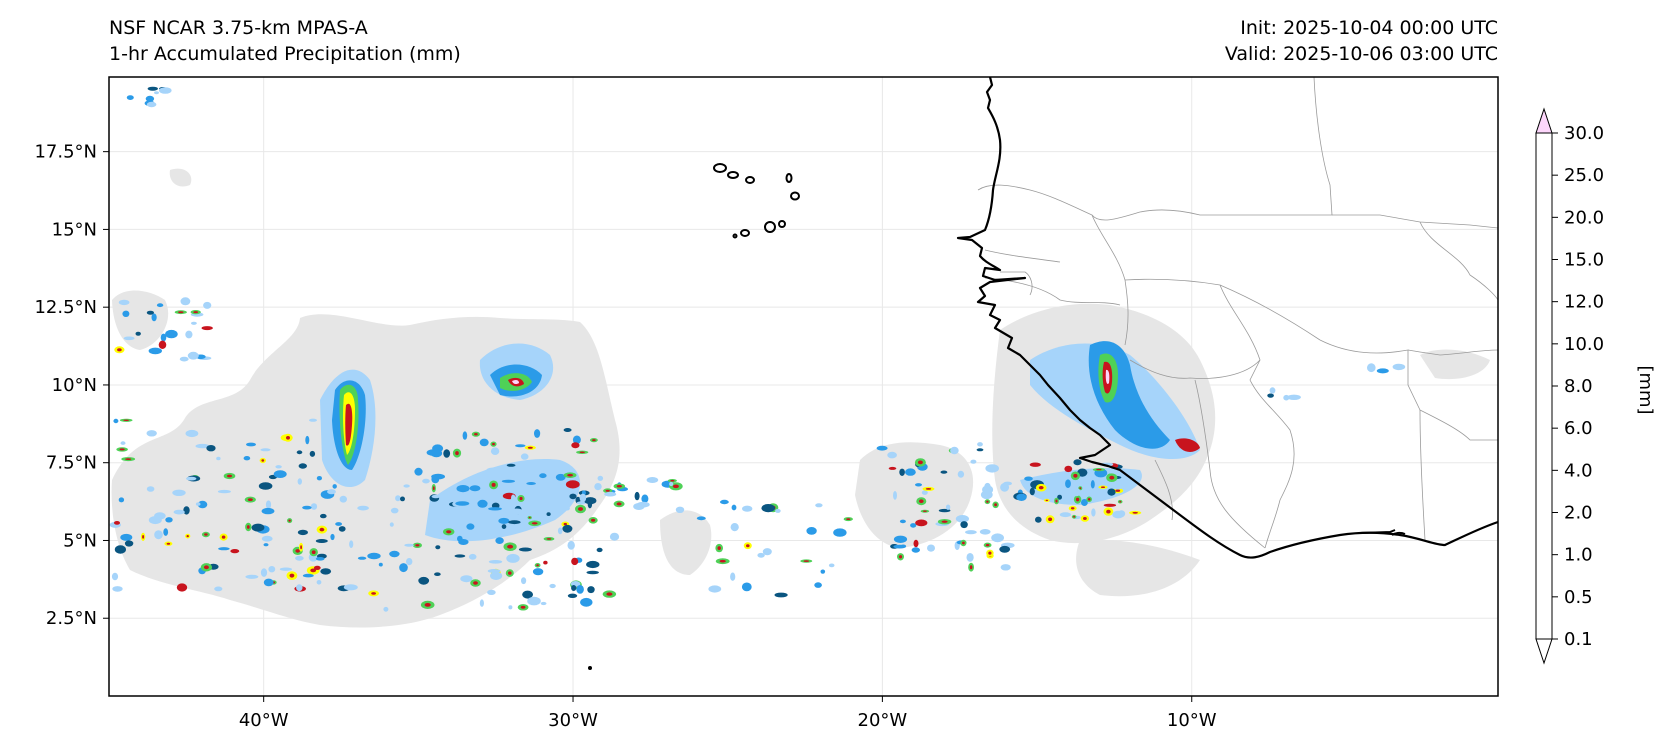  What do you see at coordinates (1138, 568) in the screenshot?
I see `precip-area-africa-south` at bounding box center [1138, 568].